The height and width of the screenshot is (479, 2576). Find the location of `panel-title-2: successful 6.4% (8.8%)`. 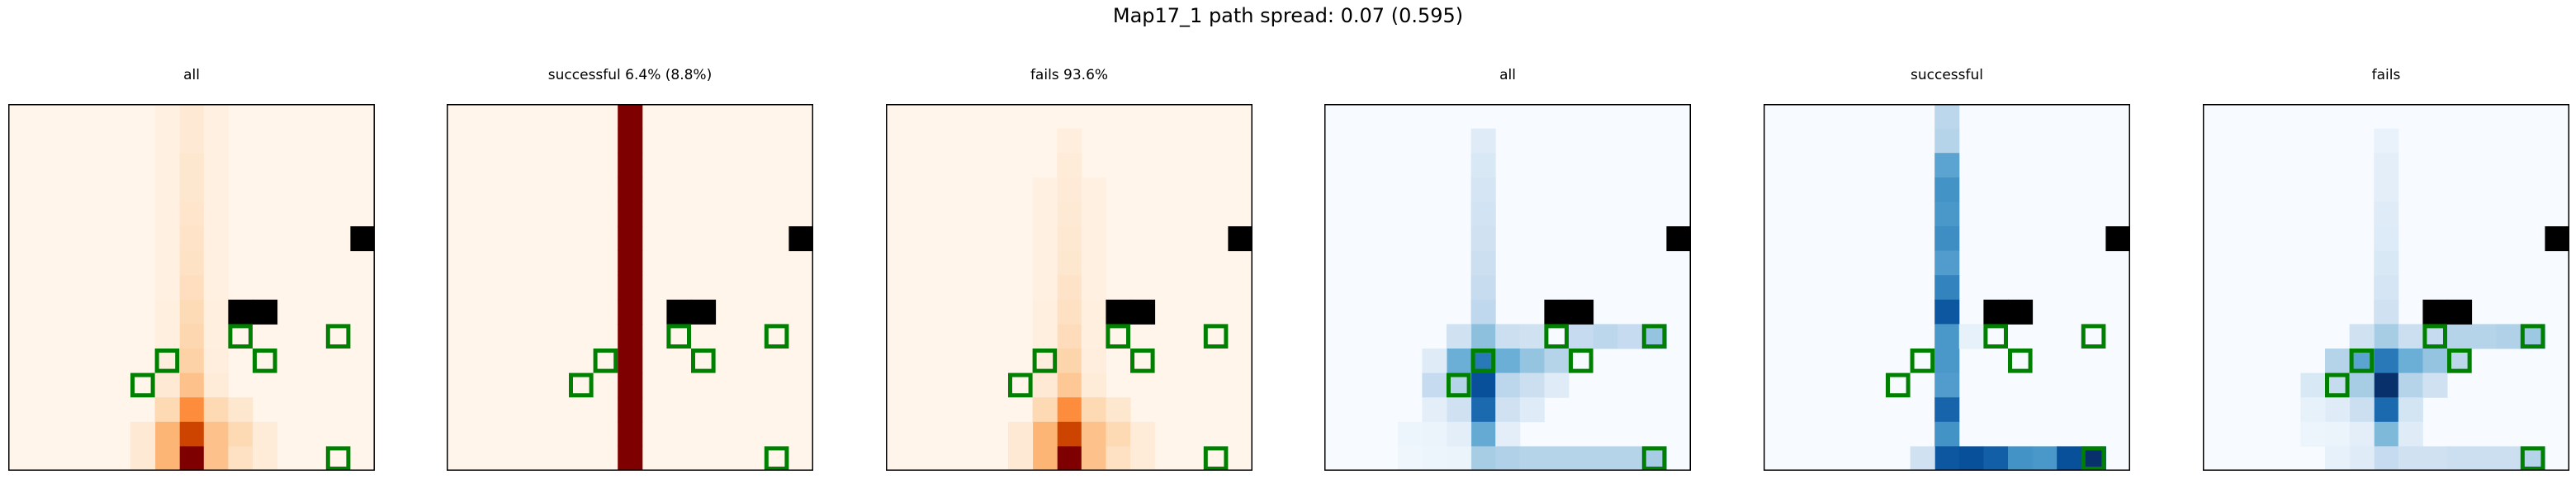

panel-title-2: successful 6.4% (8.8%) is located at coordinates (630, 75).